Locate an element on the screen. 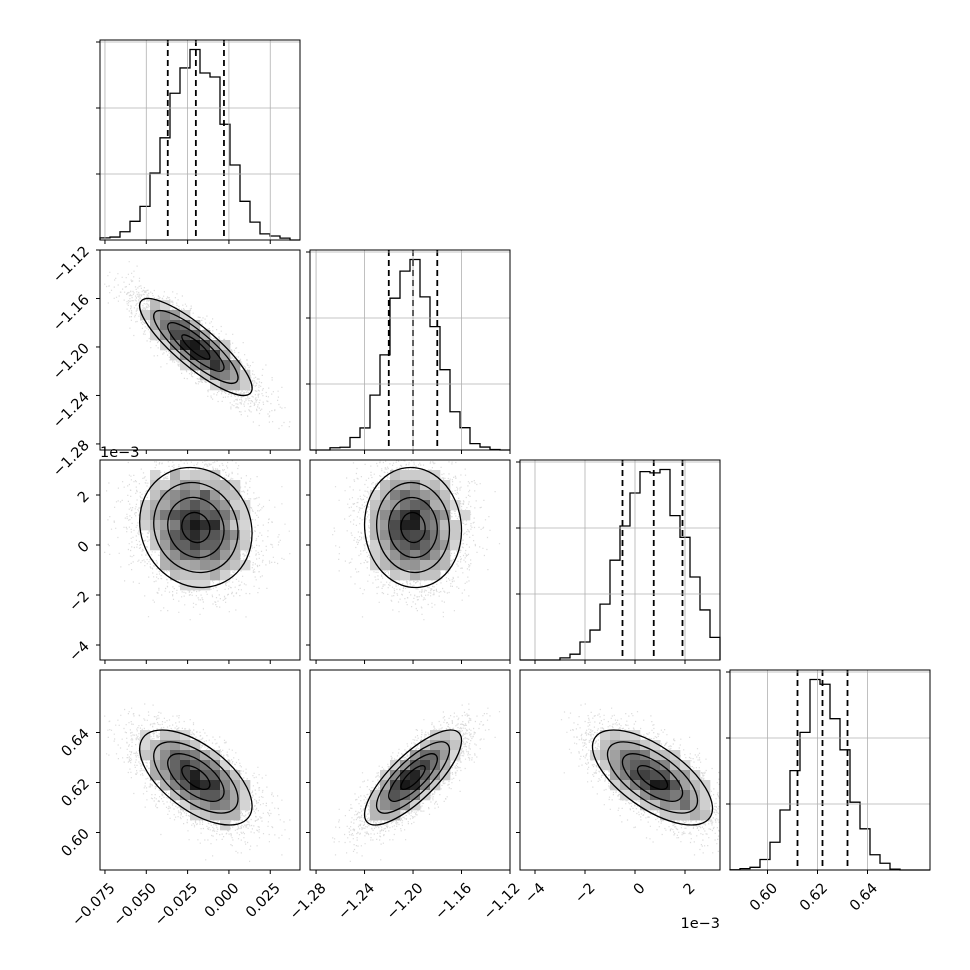 The width and height of the screenshot is (970, 970). x-tick-label: 0.62 is located at coordinates (814, 897).